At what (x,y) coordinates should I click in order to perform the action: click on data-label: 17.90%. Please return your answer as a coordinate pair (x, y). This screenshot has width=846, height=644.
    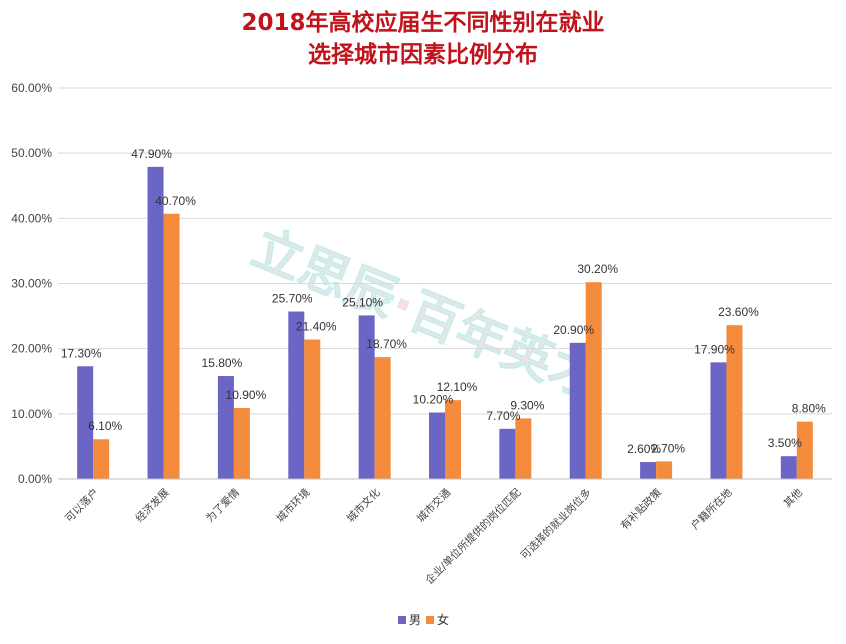
    Looking at the image, I should click on (714, 349).